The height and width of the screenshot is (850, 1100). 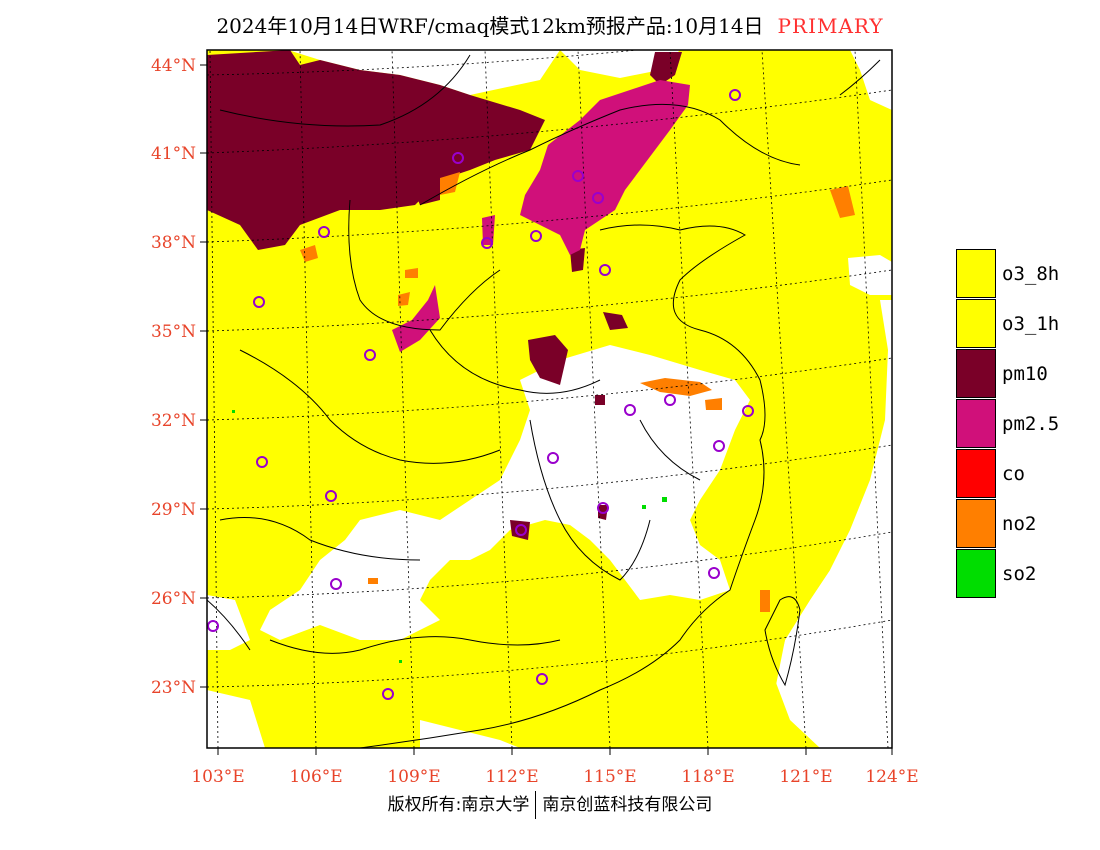 I want to click on lat-tick-label: 26°N, so click(x=173, y=599).